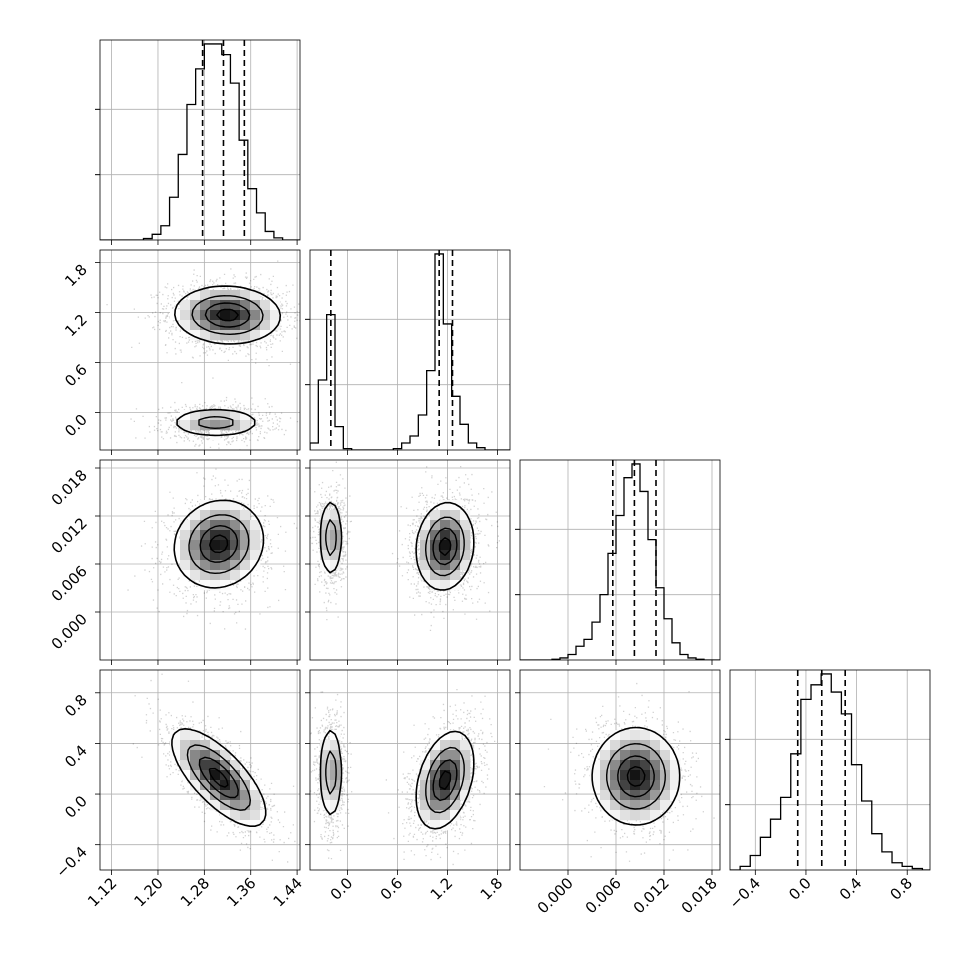 The image size is (970, 970). Describe the element at coordinates (851, 889) in the screenshot. I see `x-tick-label: 0.4` at that location.